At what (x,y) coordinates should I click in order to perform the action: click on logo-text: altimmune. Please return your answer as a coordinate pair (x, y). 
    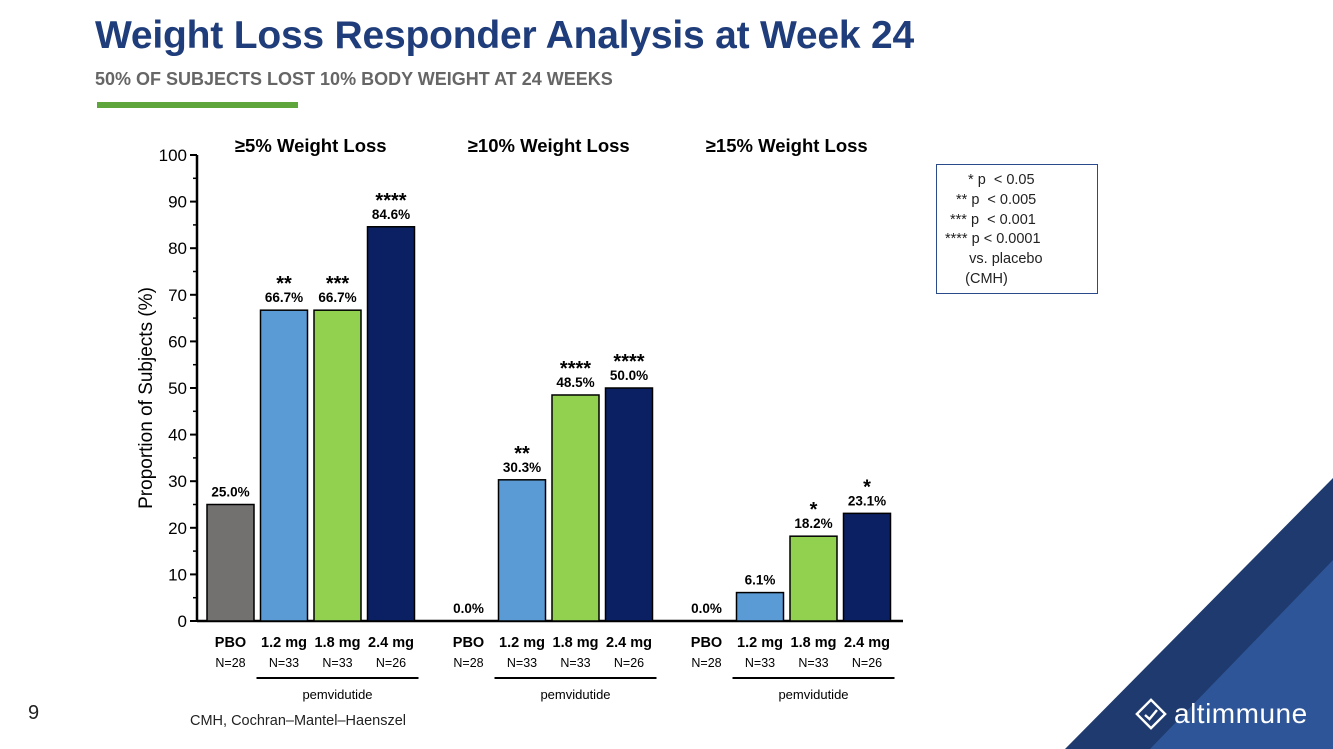
    Looking at the image, I should click on (1241, 713).